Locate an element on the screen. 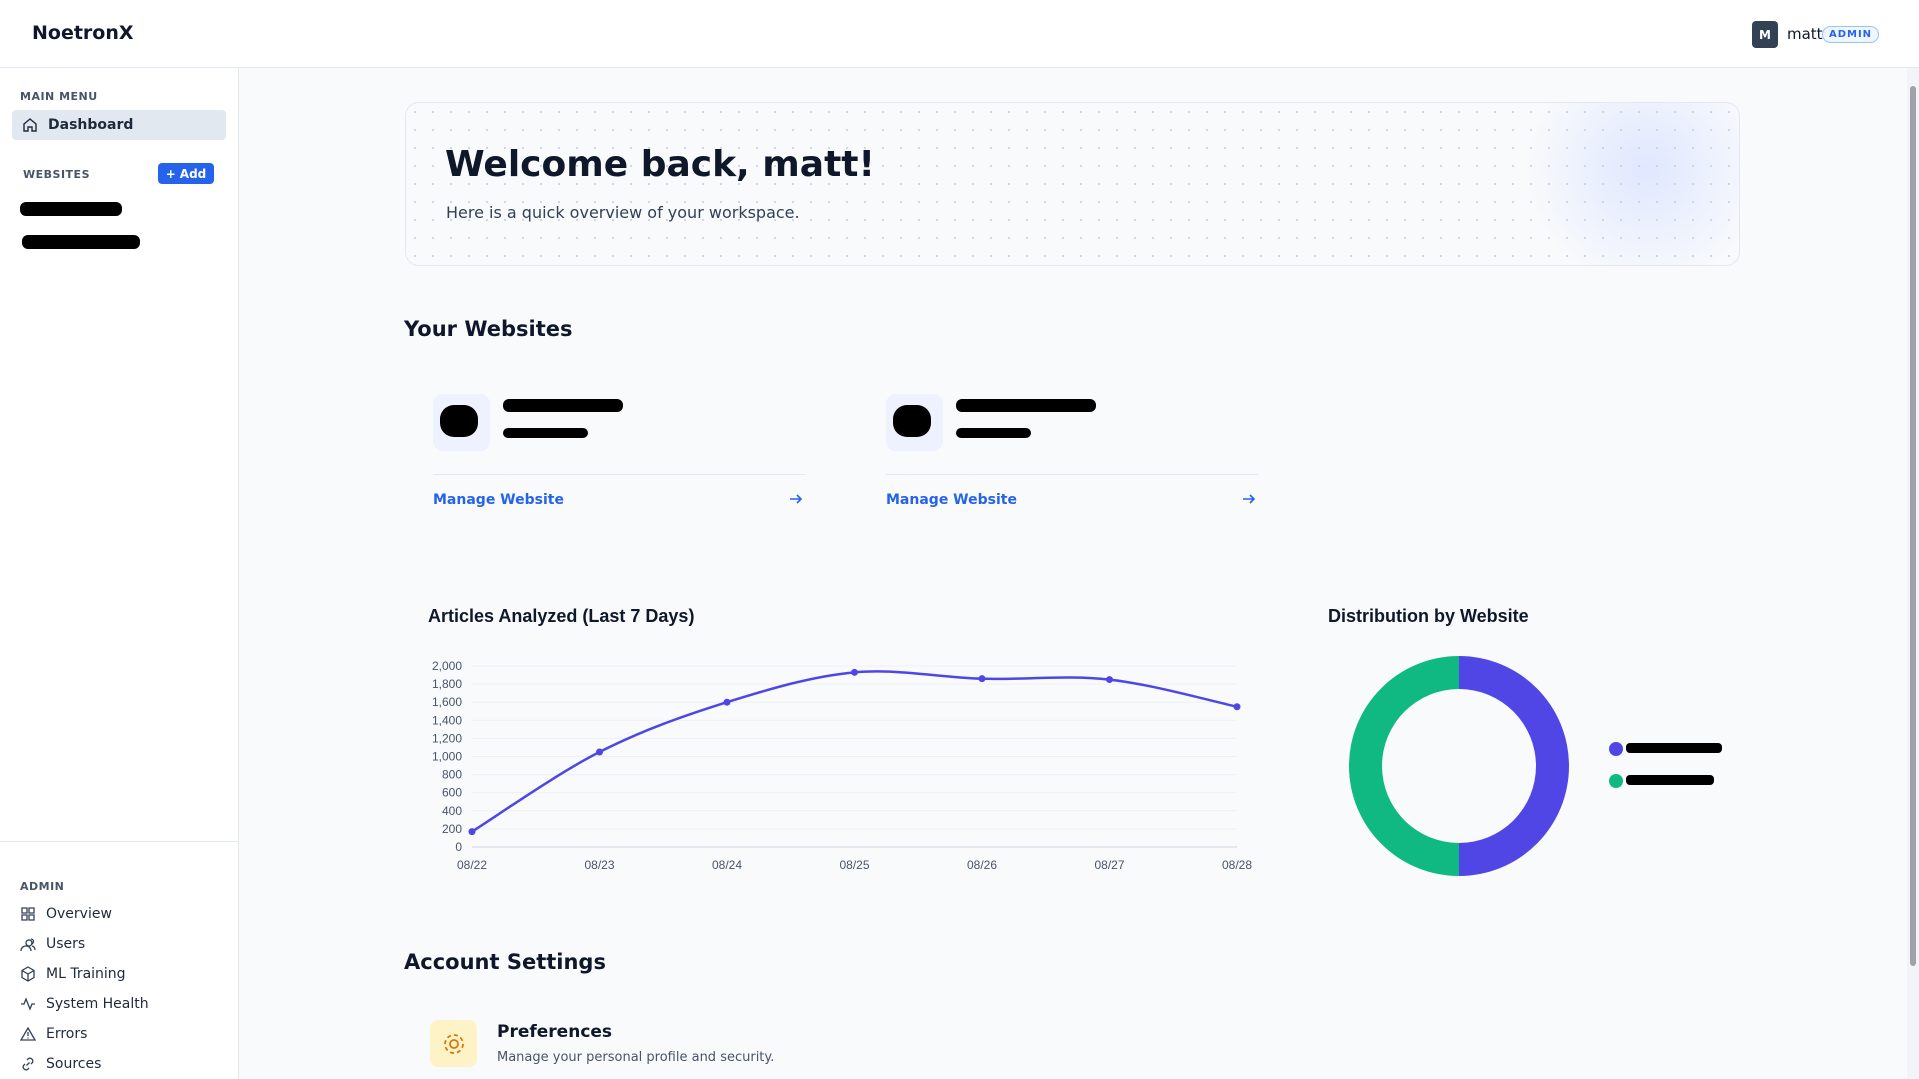  y-tick-label: 600 is located at coordinates (452, 793).